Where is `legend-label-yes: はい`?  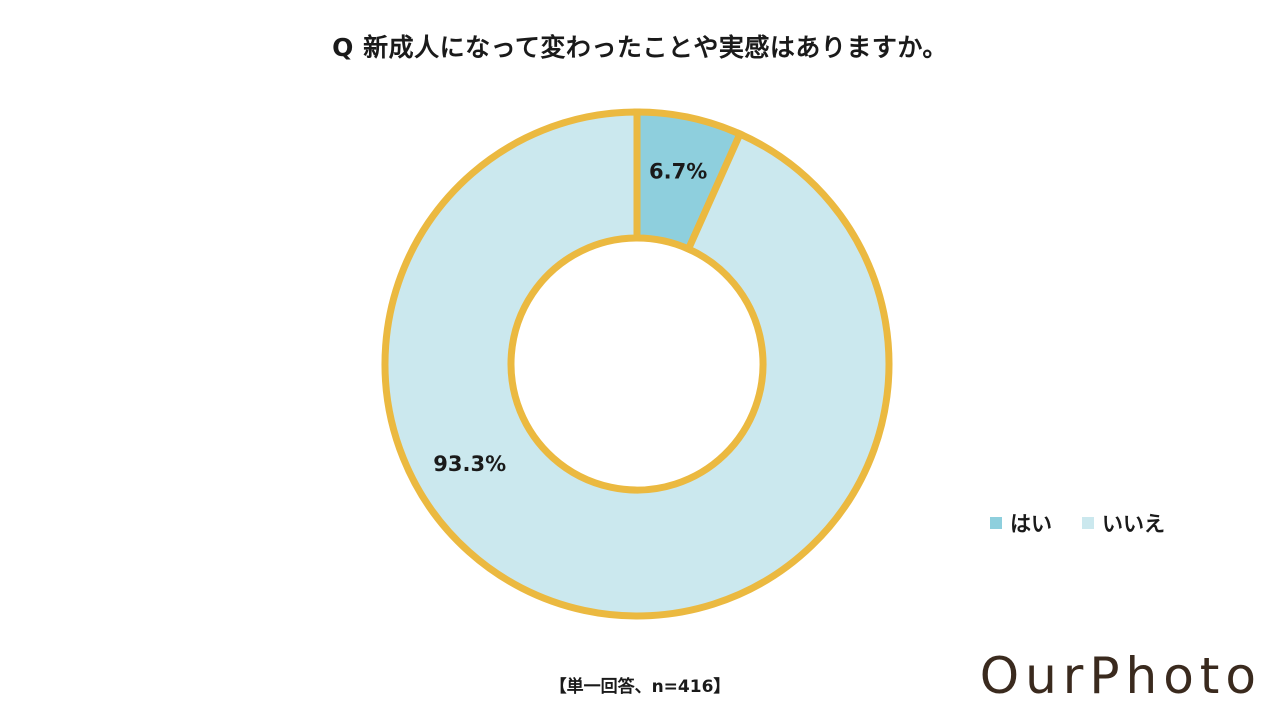 legend-label-yes: はい is located at coordinates (1031, 524).